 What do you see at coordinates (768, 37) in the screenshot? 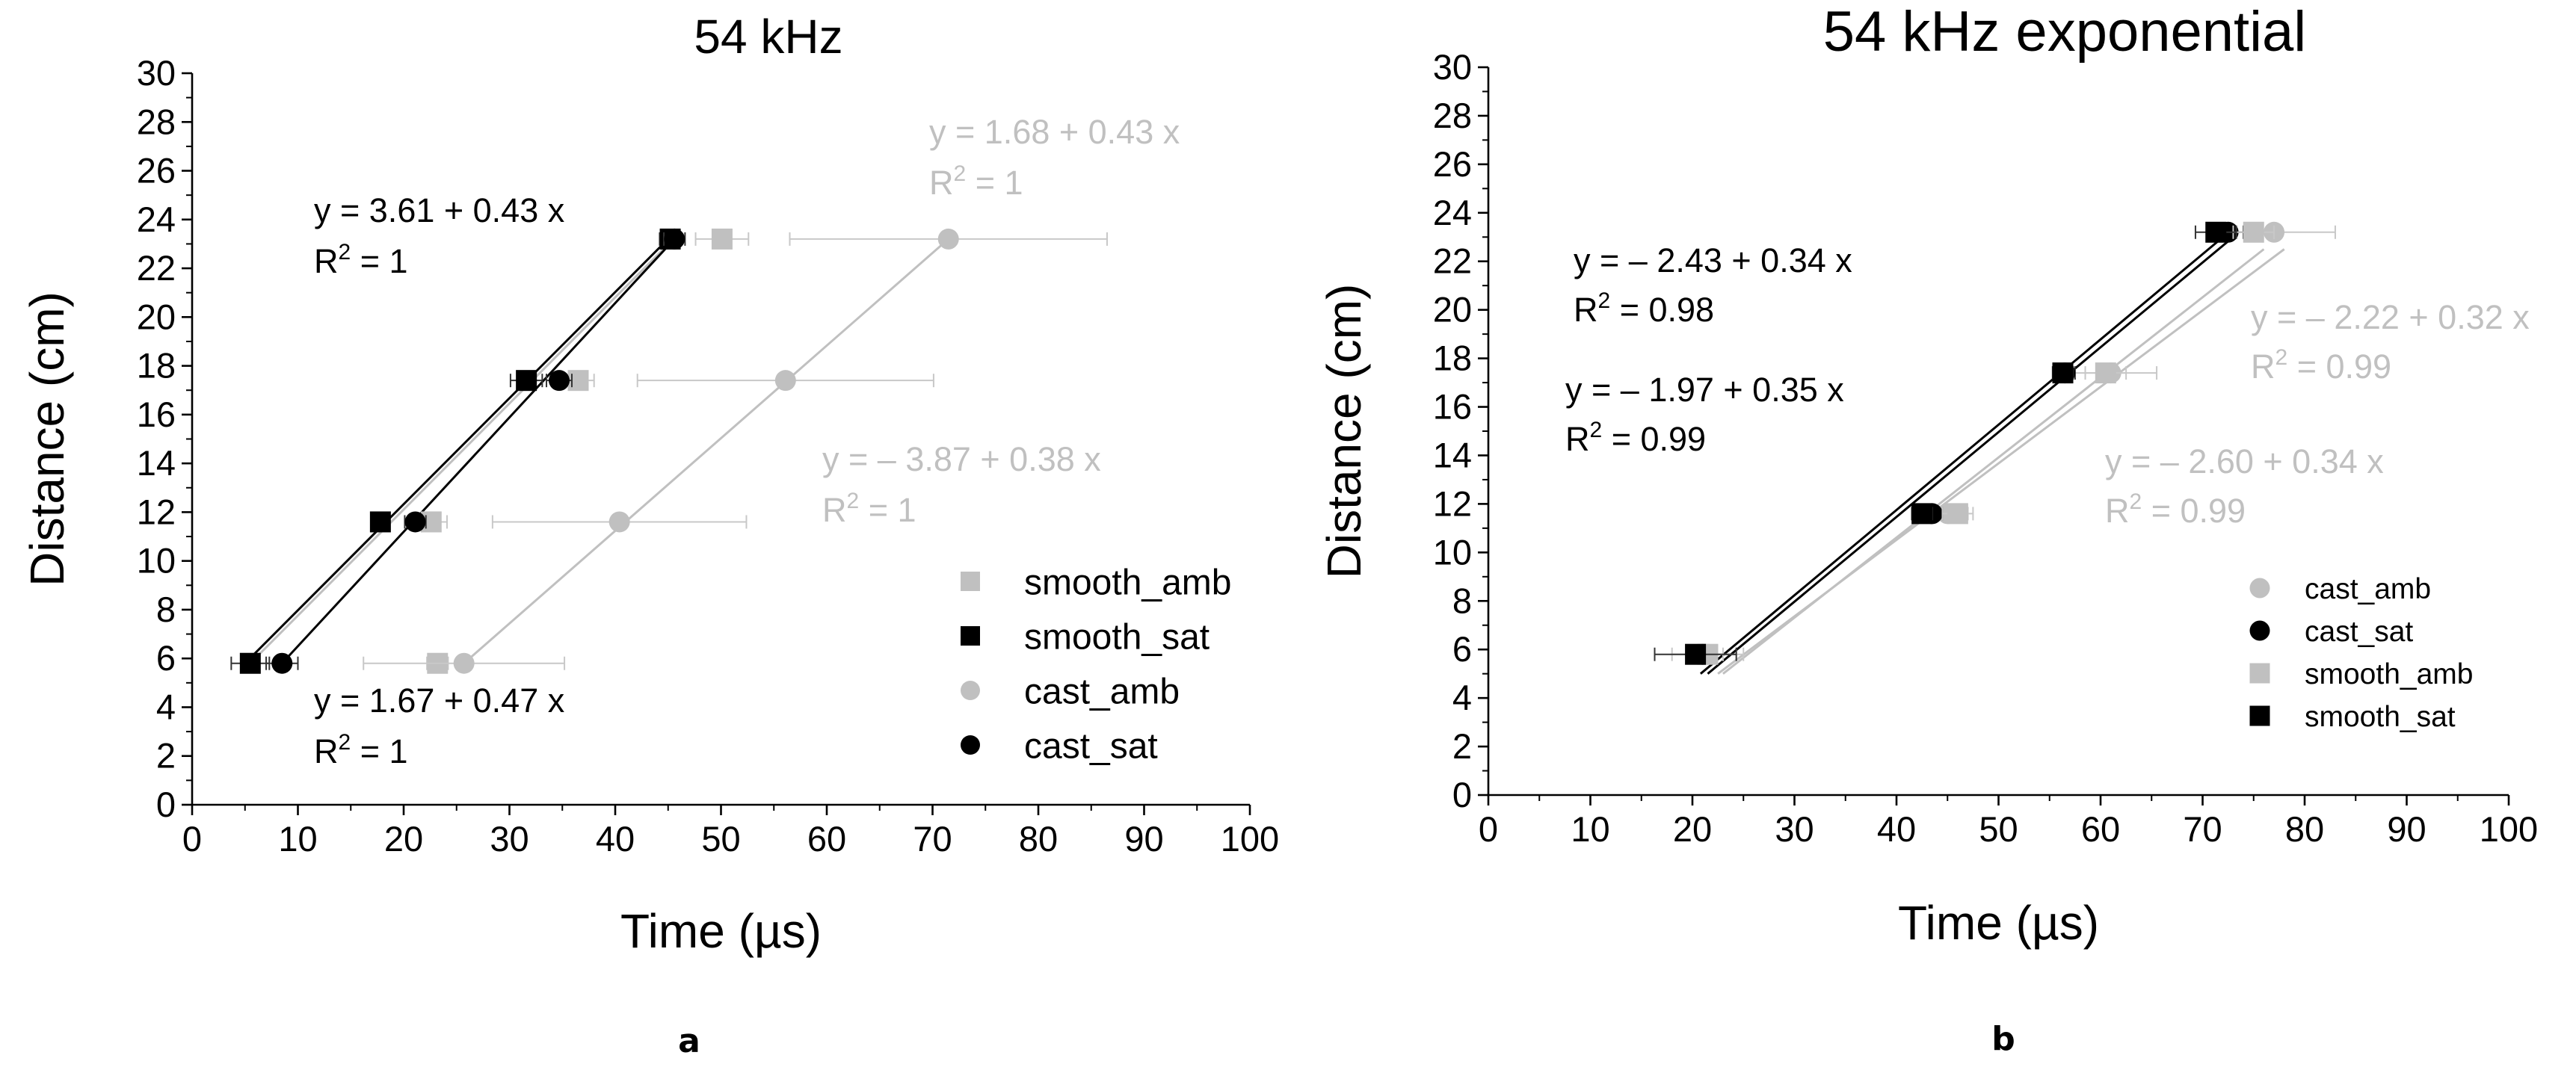
I see `chart-title: 54 kHz` at bounding box center [768, 37].